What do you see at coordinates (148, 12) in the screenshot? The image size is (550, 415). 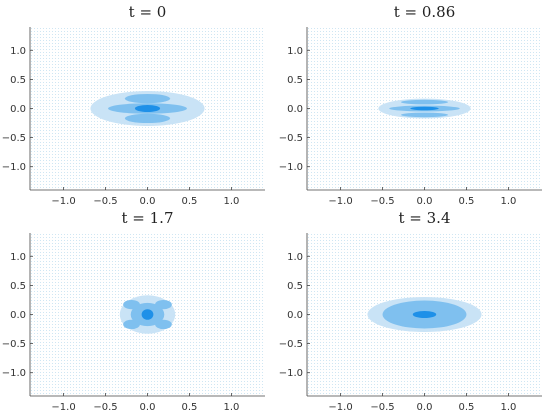 I see `panel-title: t = 0` at bounding box center [148, 12].